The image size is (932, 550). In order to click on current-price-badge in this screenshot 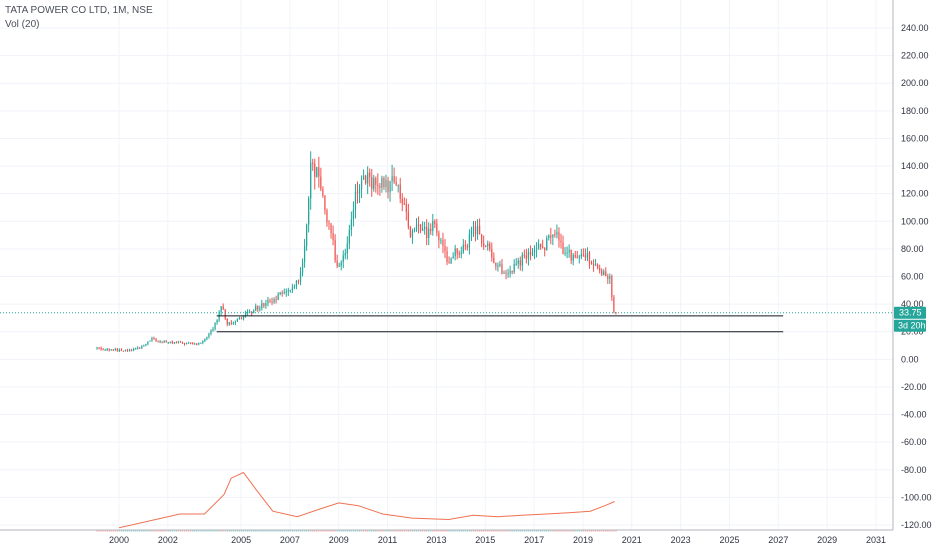, I will do `click(910, 312)`.